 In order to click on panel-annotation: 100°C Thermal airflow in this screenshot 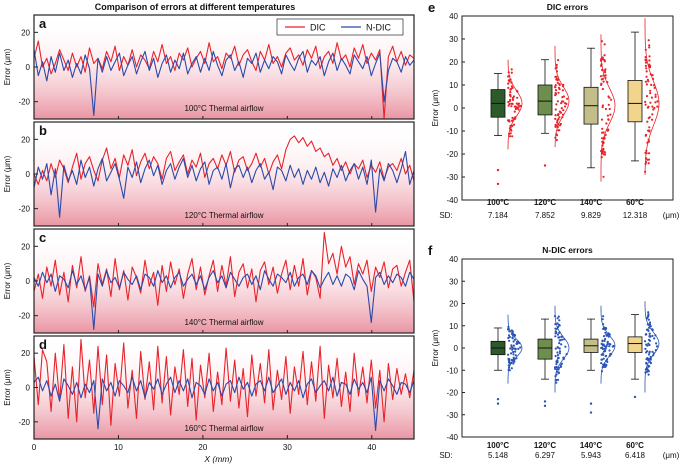, I will do `click(223, 108)`.